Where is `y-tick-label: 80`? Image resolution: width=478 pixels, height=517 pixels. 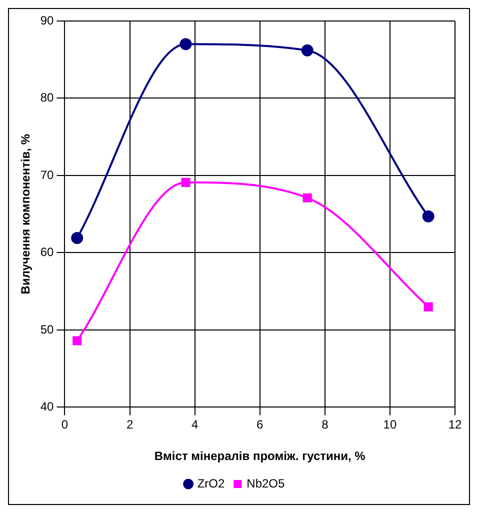 y-tick-label: 80 is located at coordinates (47, 97).